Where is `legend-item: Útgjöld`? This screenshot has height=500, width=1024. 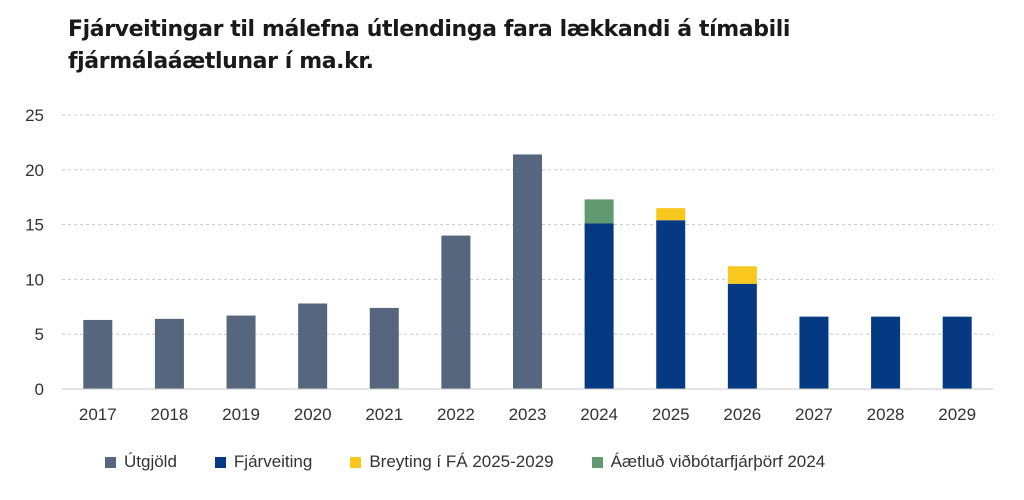 legend-item: Útgjöld is located at coordinates (141, 462).